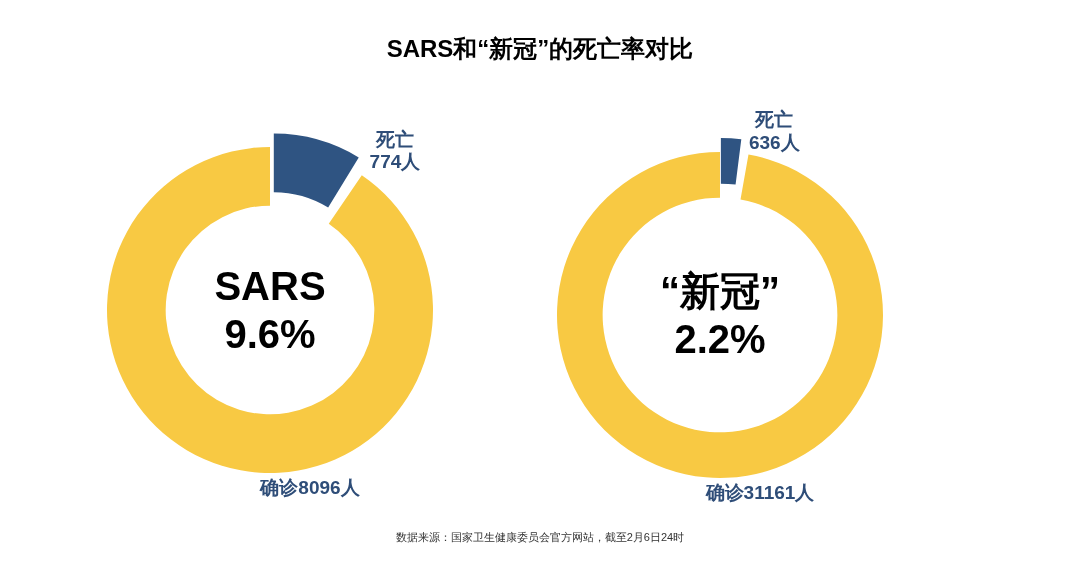 The image size is (1080, 587). I want to click on source-note: 数据来源：国家卫生健康委员会官方网站，截至2月6日24时, so click(540, 537).